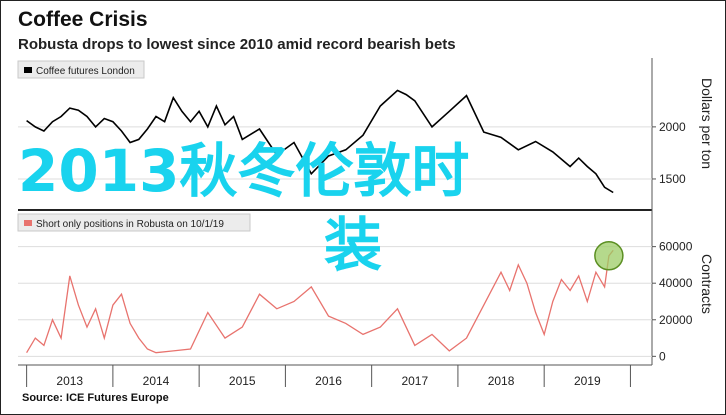 This screenshot has height=415, width=726. I want to click on chart-title: Coffee Crisis, so click(83, 19).